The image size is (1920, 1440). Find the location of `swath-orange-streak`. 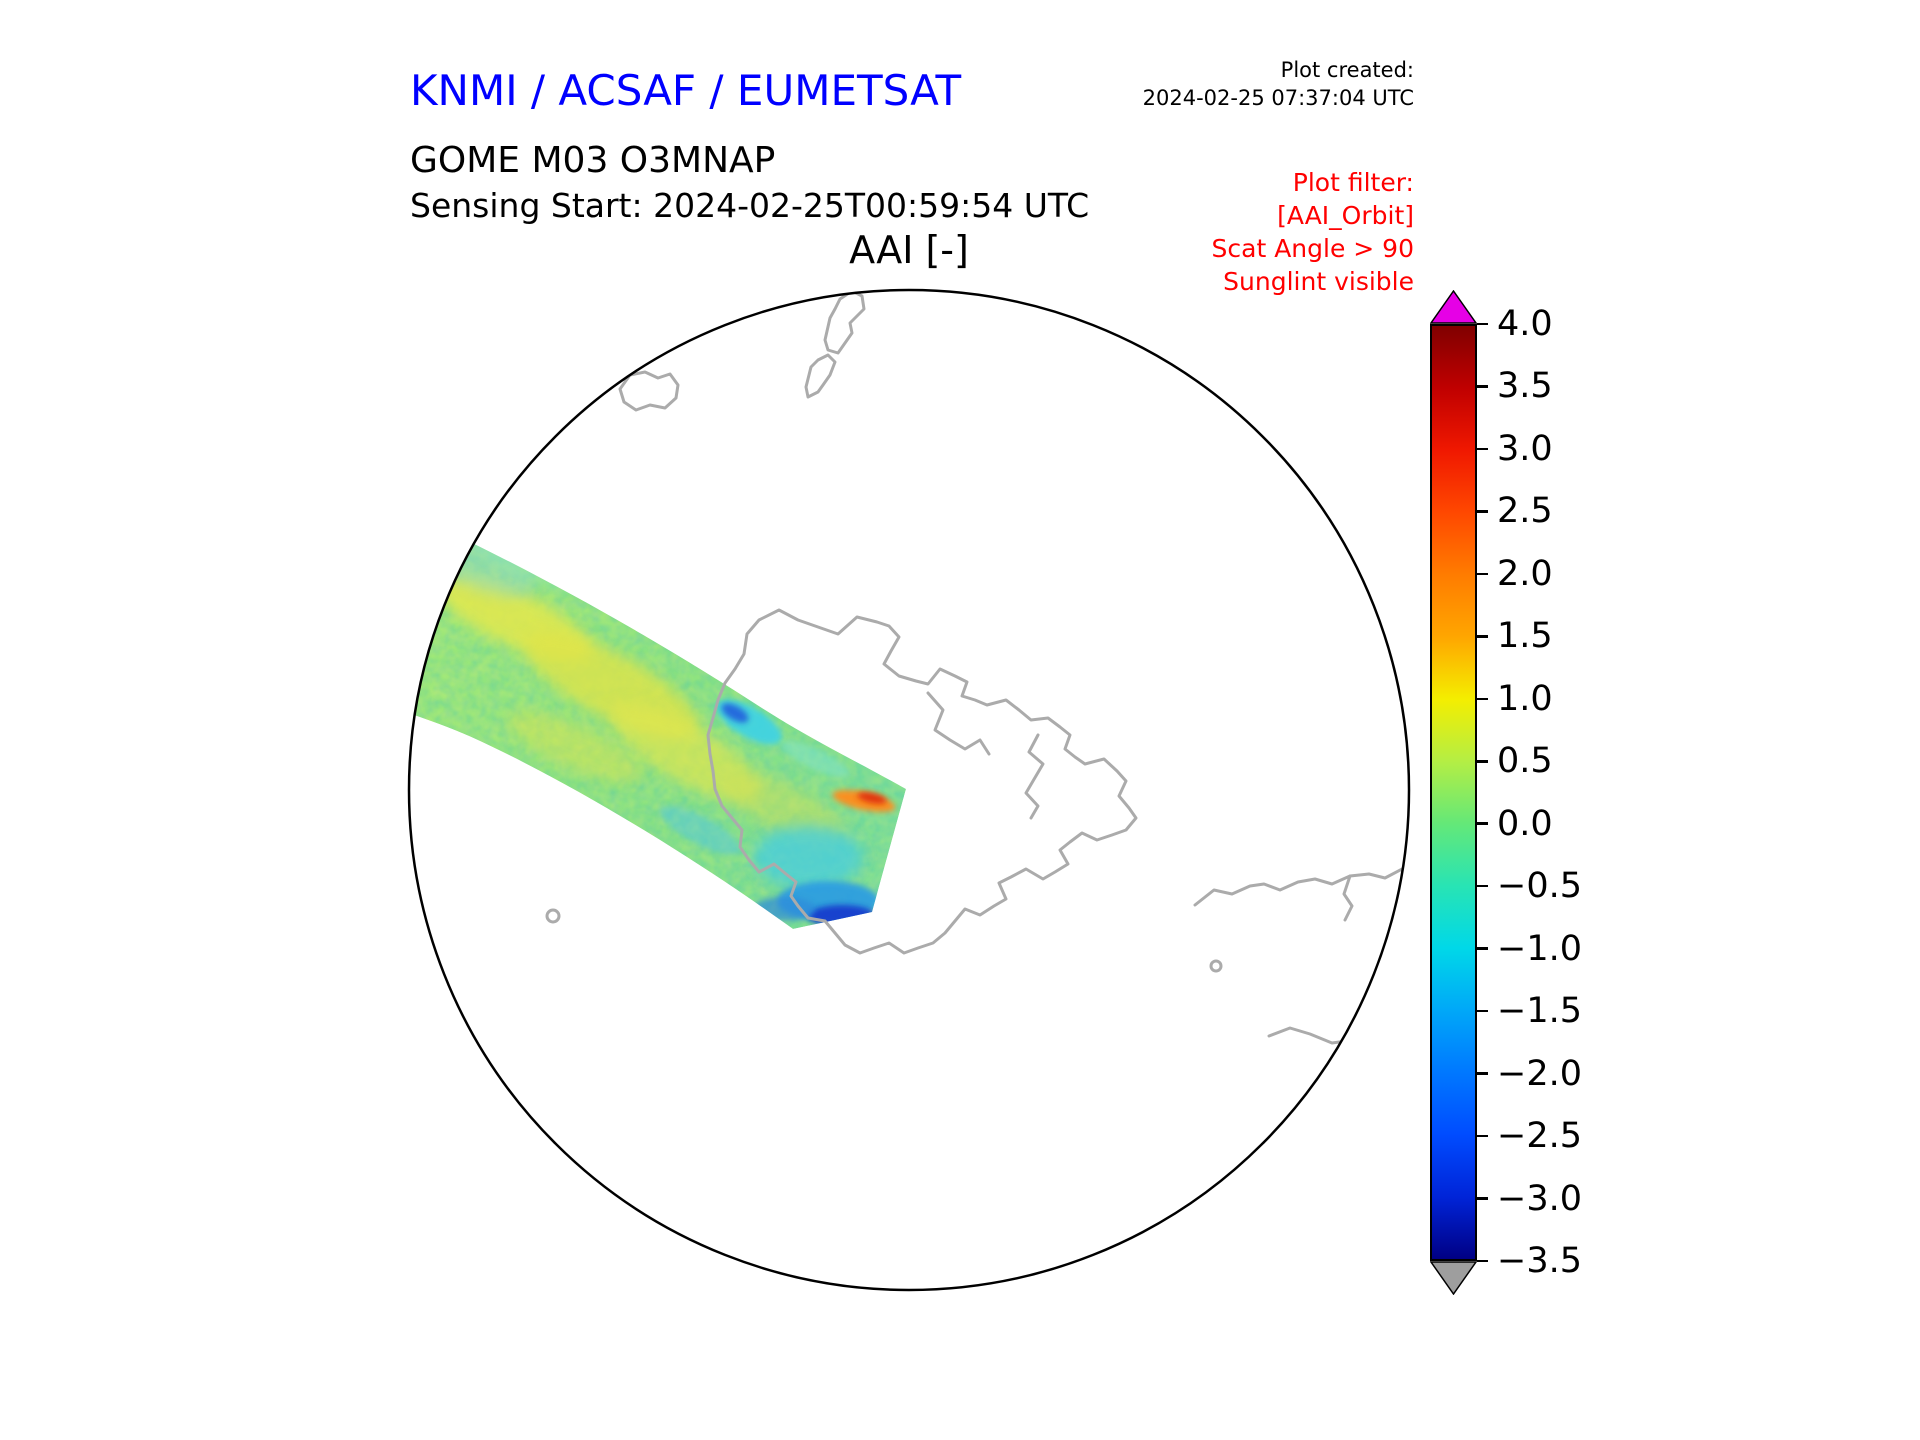

swath-orange-streak is located at coordinates (864, 801).